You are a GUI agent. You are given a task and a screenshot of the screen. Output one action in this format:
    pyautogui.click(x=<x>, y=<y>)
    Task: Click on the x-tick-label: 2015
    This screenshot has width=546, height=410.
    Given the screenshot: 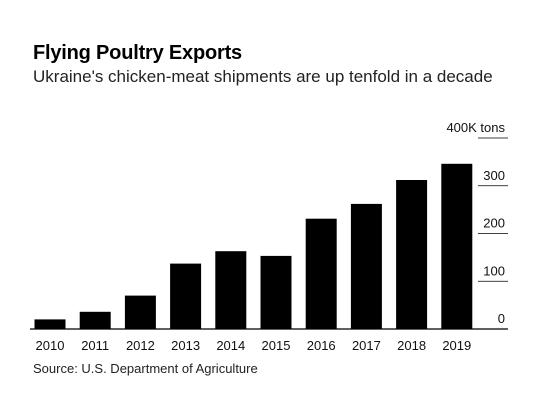 What is the action you would take?
    pyautogui.click(x=276, y=345)
    